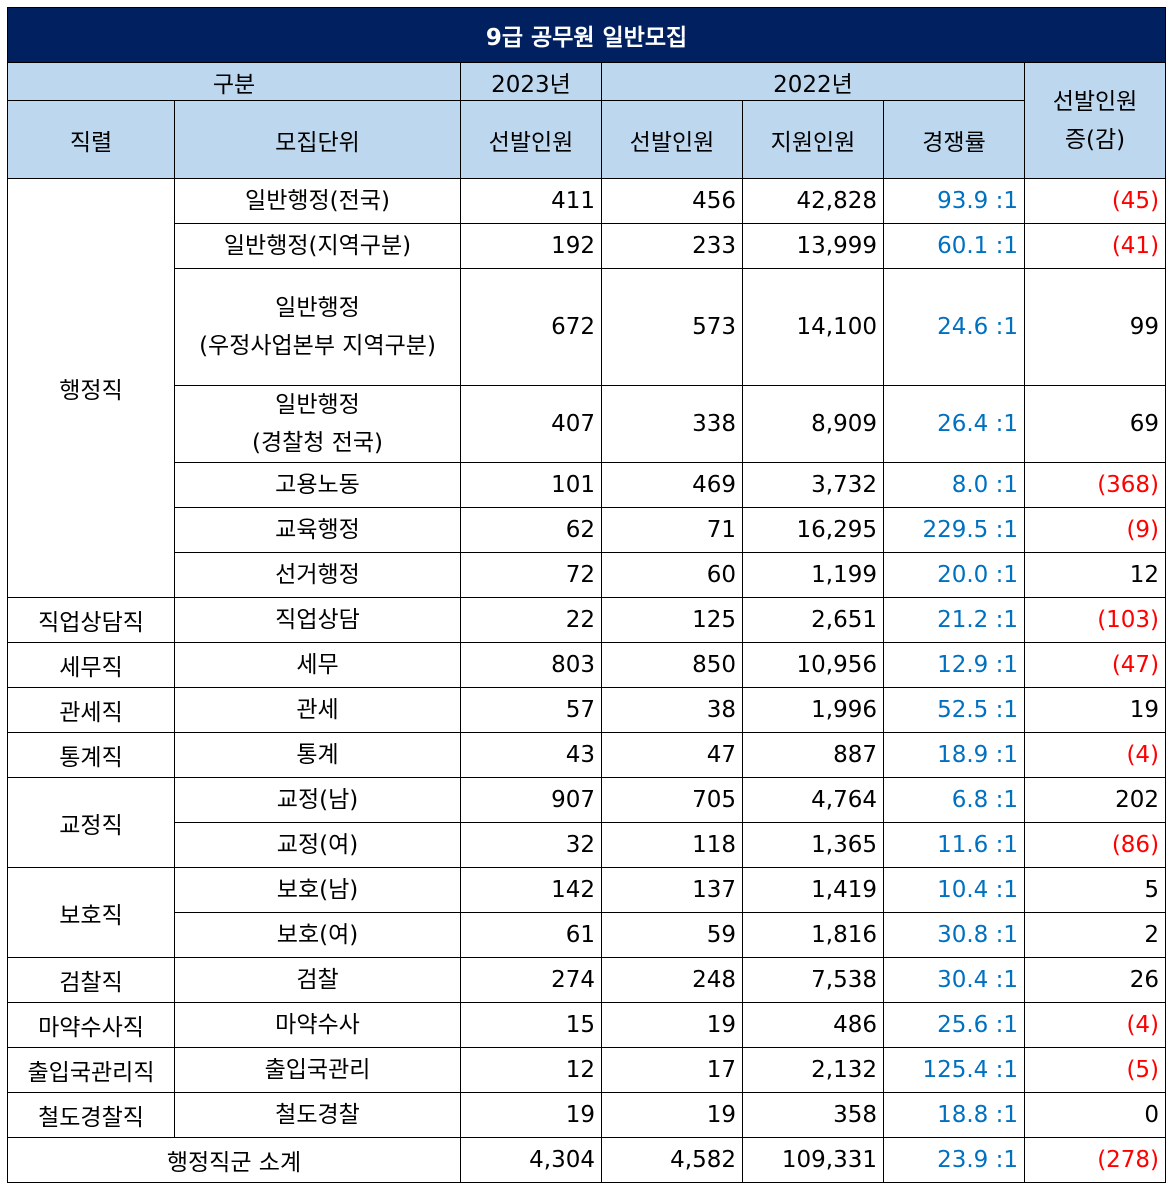 This screenshot has width=1170, height=1183. What do you see at coordinates (954, 845) in the screenshot?
I see `competition-cell: 11.6 :1` at bounding box center [954, 845].